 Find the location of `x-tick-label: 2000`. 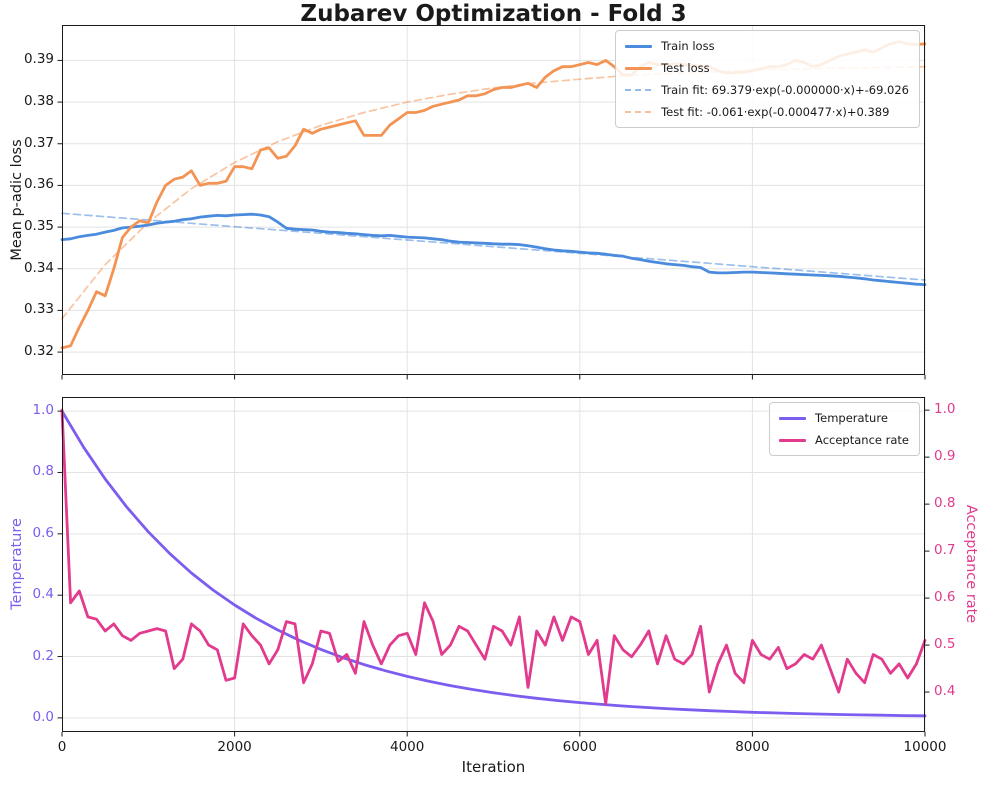

x-tick-label: 2000 is located at coordinates (234, 747).